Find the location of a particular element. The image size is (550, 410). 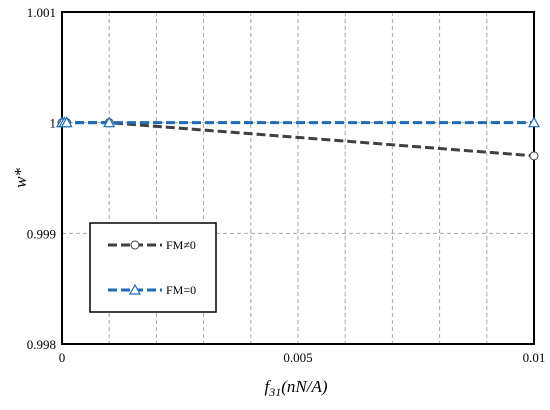

x-tick-label-0: 0 is located at coordinates (62, 357).